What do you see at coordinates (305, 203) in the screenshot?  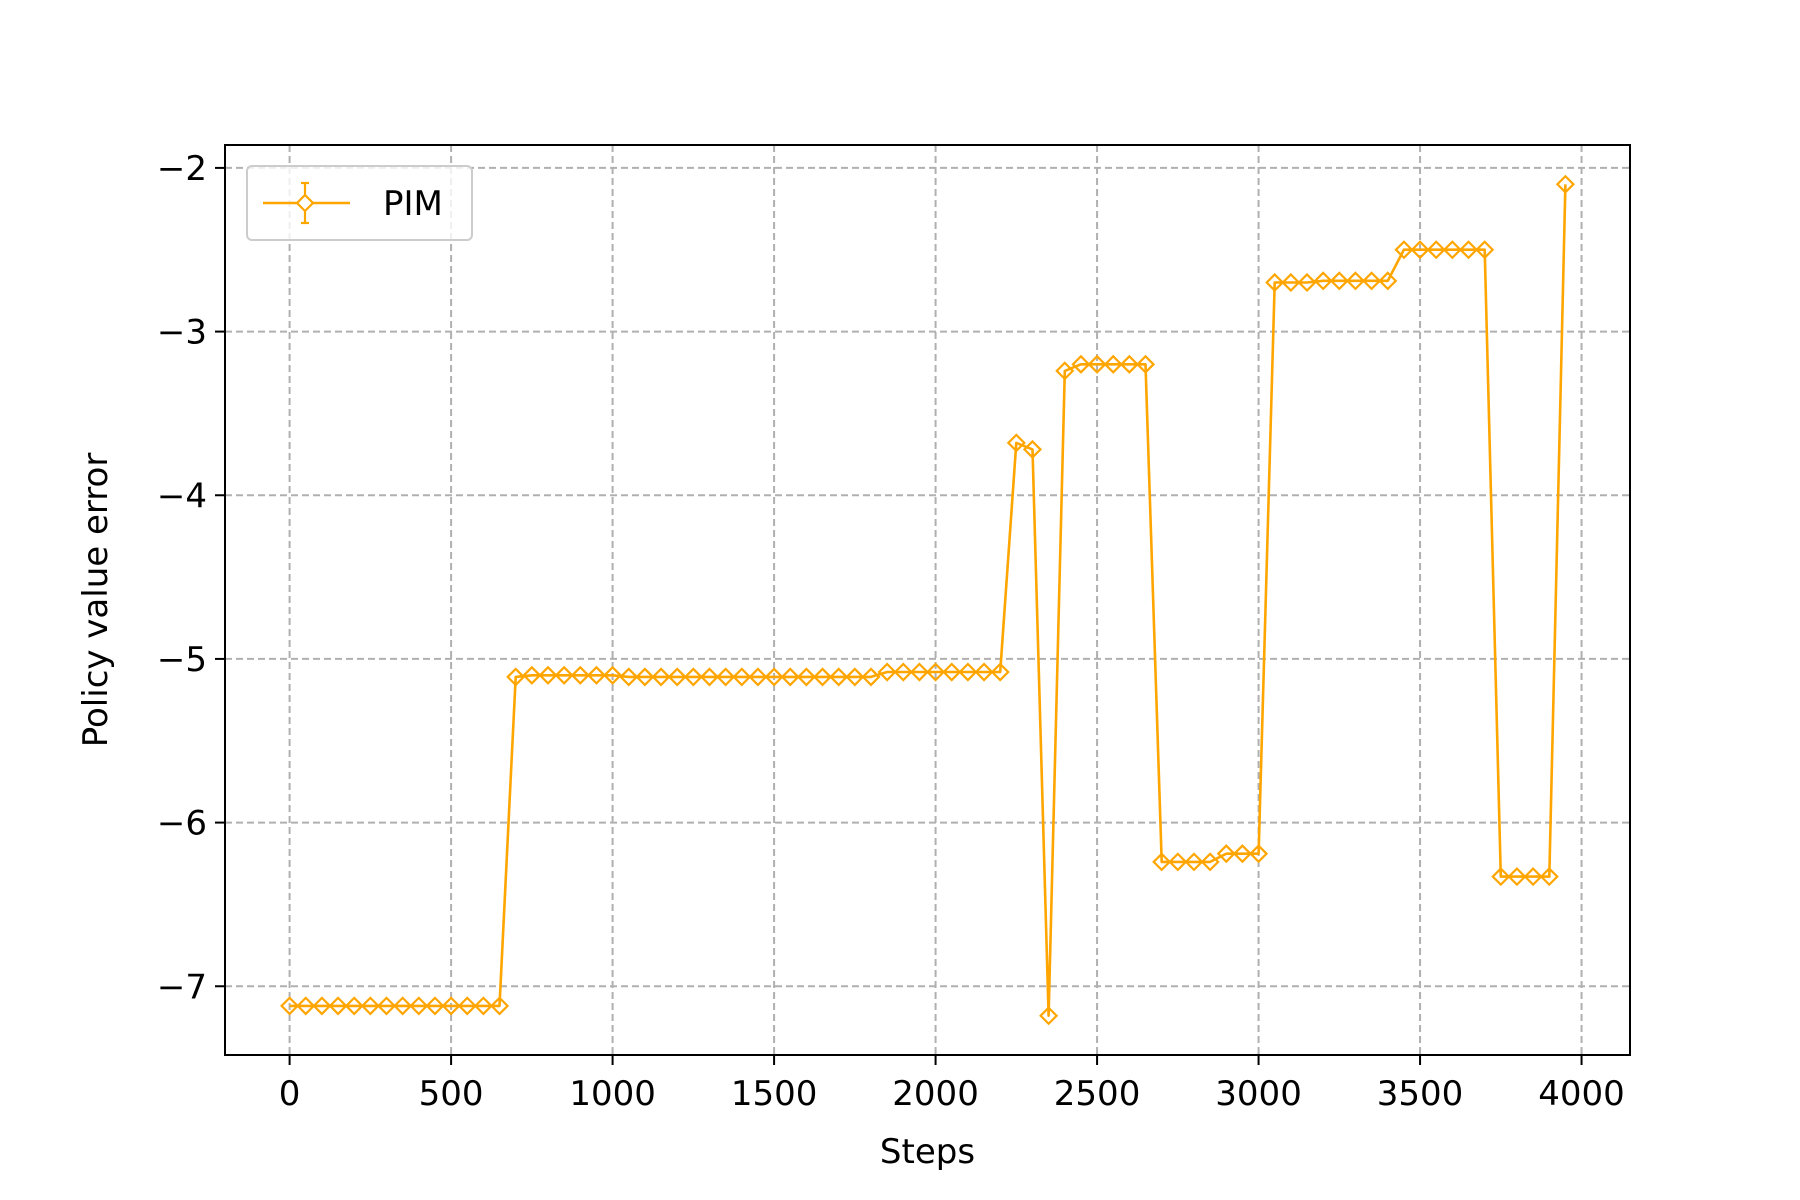 I see `legend-marker-diamond` at bounding box center [305, 203].